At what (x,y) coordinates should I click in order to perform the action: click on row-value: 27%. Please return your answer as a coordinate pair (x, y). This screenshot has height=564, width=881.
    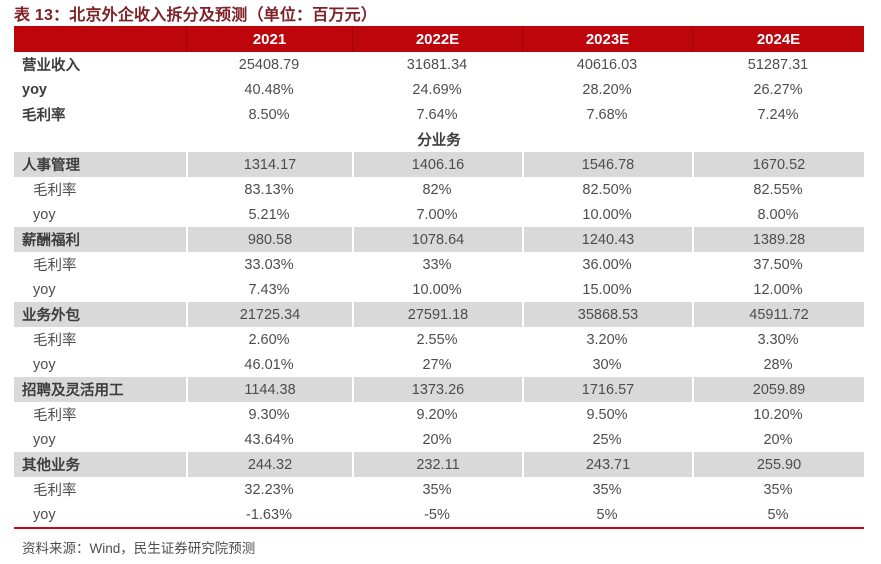
    Looking at the image, I should click on (437, 364).